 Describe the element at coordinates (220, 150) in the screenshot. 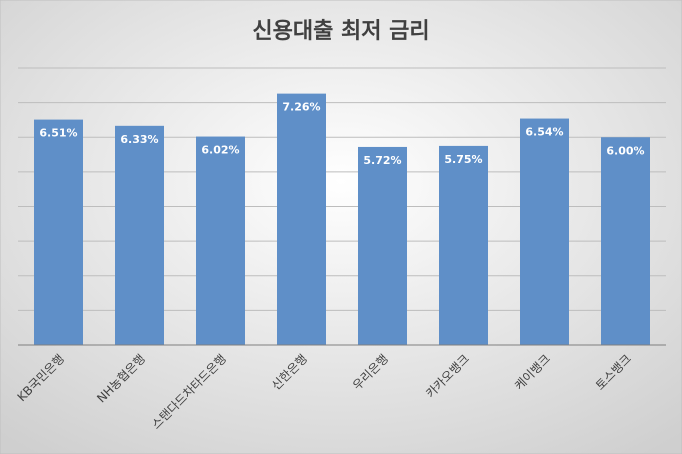

I see `data-label: 6.02%` at that location.